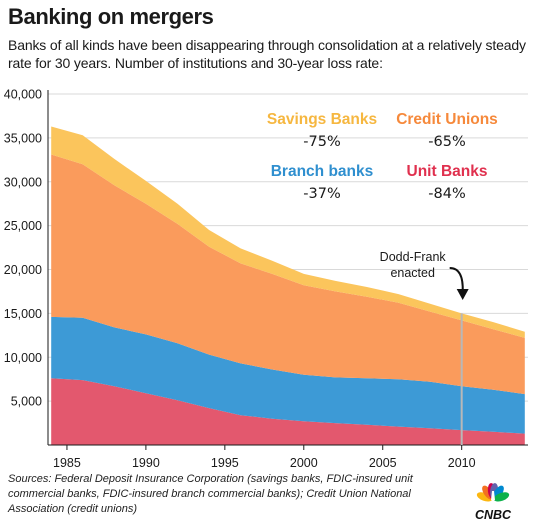  What do you see at coordinates (446, 194) in the screenshot?
I see `legend-change-unit-banks: -84%` at bounding box center [446, 194].